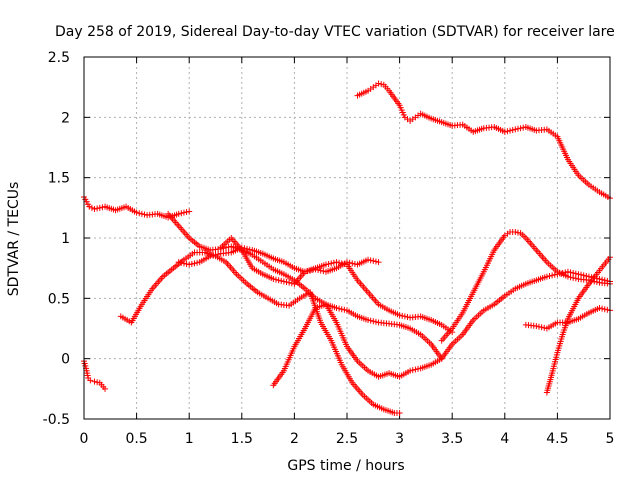  Describe the element at coordinates (452, 439) in the screenshot. I see `x-tick-label: 3.5` at that location.